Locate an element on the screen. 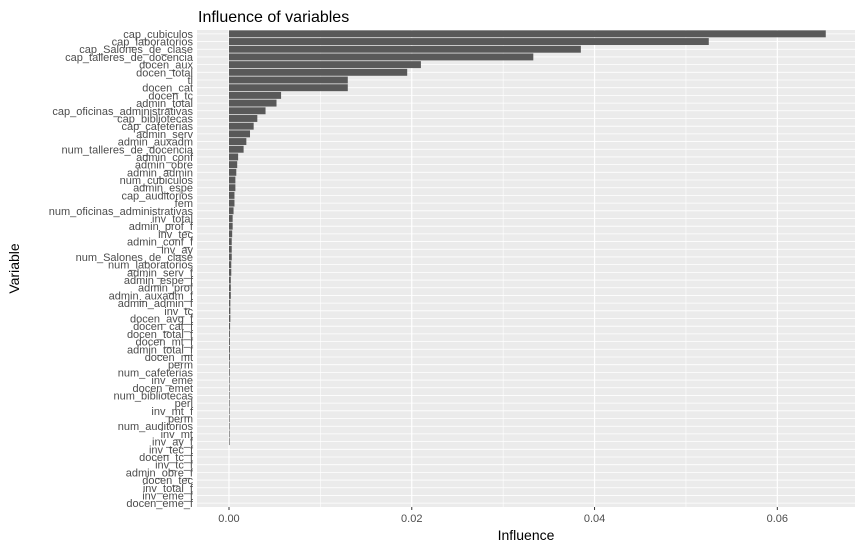 The width and height of the screenshot is (862, 550). category-label: inv_ay is located at coordinates (177, 250).